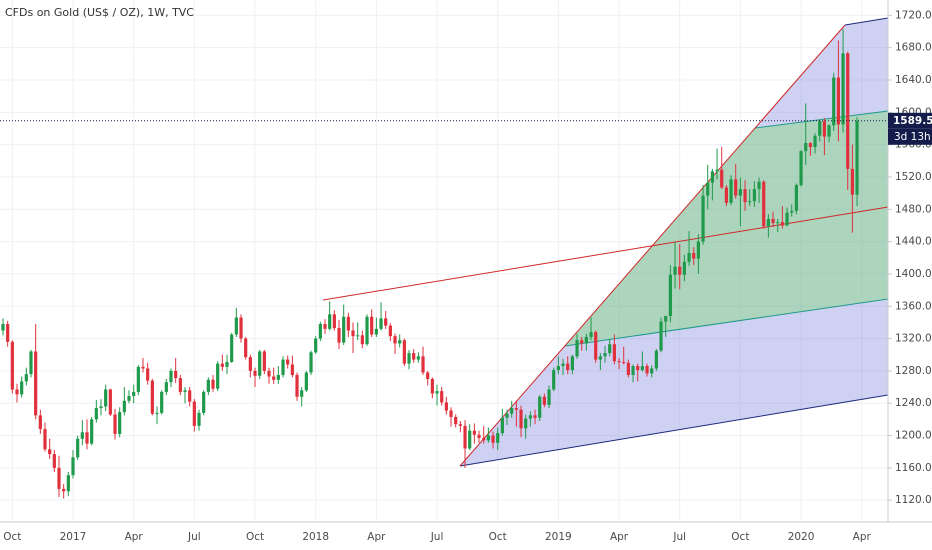 This screenshot has width=932, height=550. What do you see at coordinates (605, 253) in the screenshot?
I see `trend-line` at bounding box center [605, 253].